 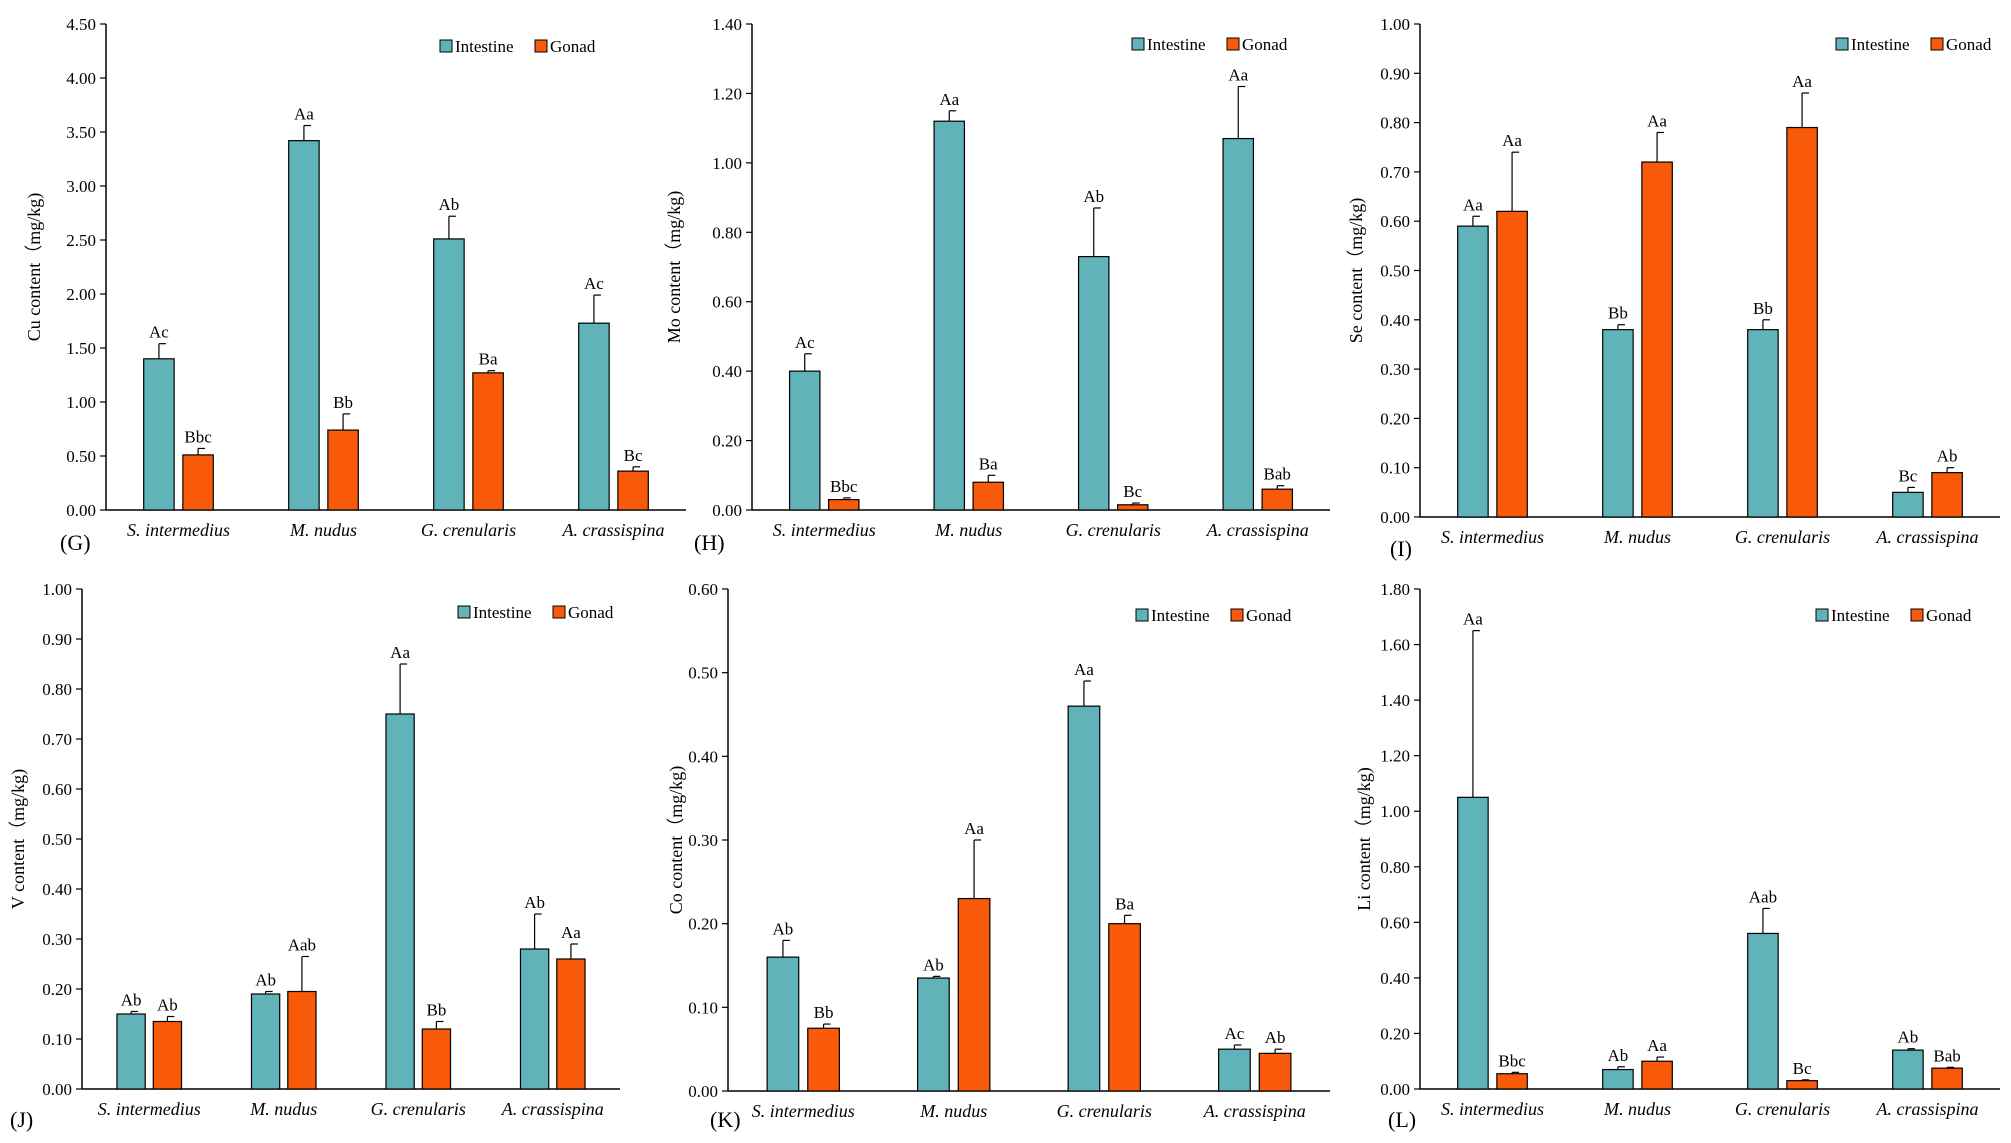 What do you see at coordinates (81, 132) in the screenshot?
I see `y-tick-label: 3.50` at bounding box center [81, 132].